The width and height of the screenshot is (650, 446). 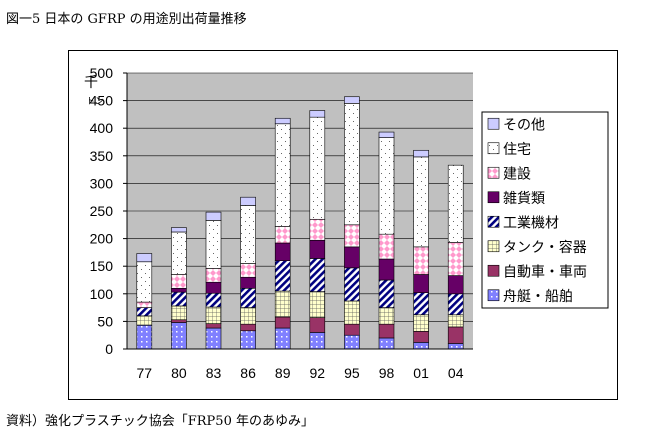 What do you see at coordinates (105, 321) in the screenshot?
I see `y-tick-label: 50` at bounding box center [105, 321].